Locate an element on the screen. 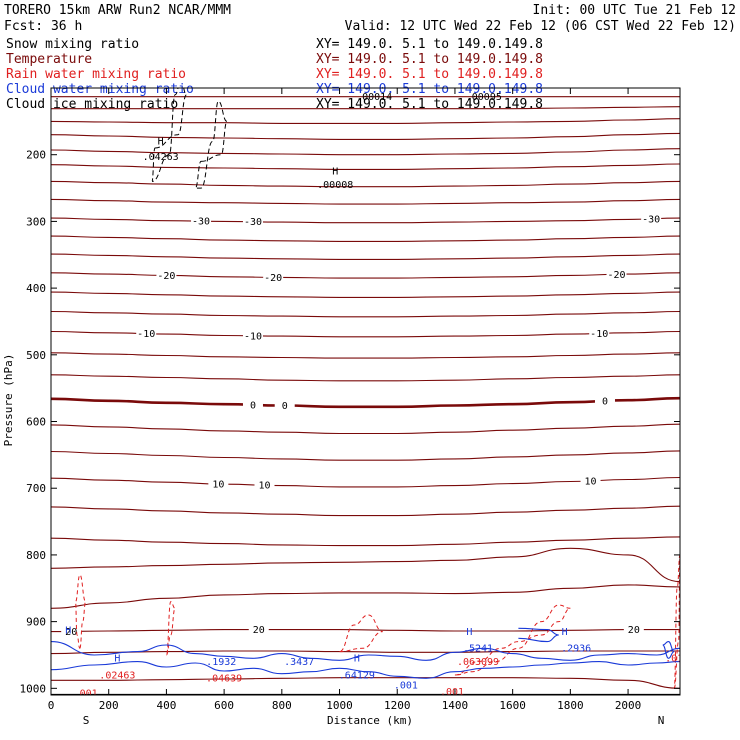 The image size is (740, 740). x-tick-label: 800 is located at coordinates (282, 705).